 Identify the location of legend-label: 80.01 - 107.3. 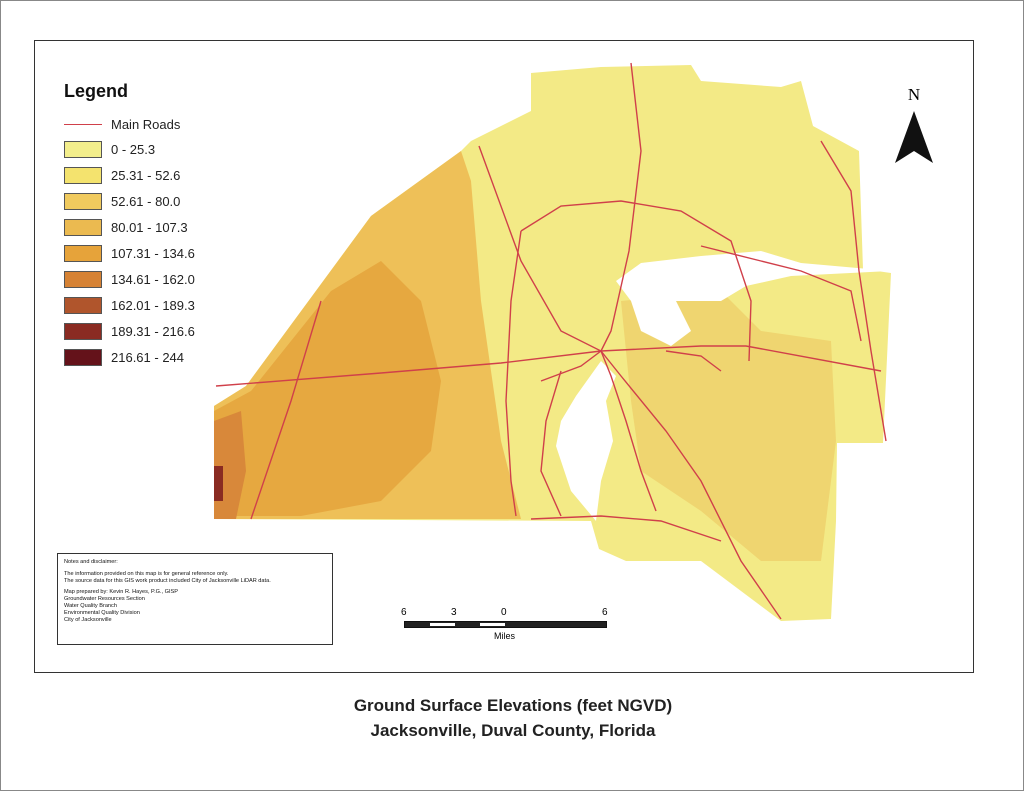
(149, 227).